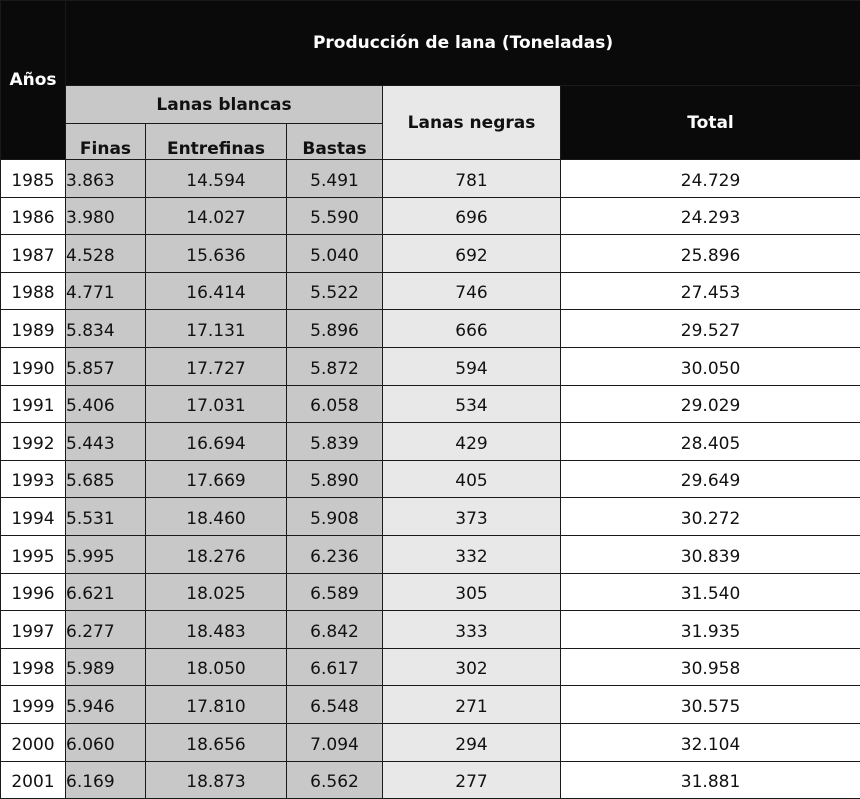 This screenshot has width=860, height=799. Describe the element at coordinates (472, 216) in the screenshot. I see `negras-cell: 696` at that location.